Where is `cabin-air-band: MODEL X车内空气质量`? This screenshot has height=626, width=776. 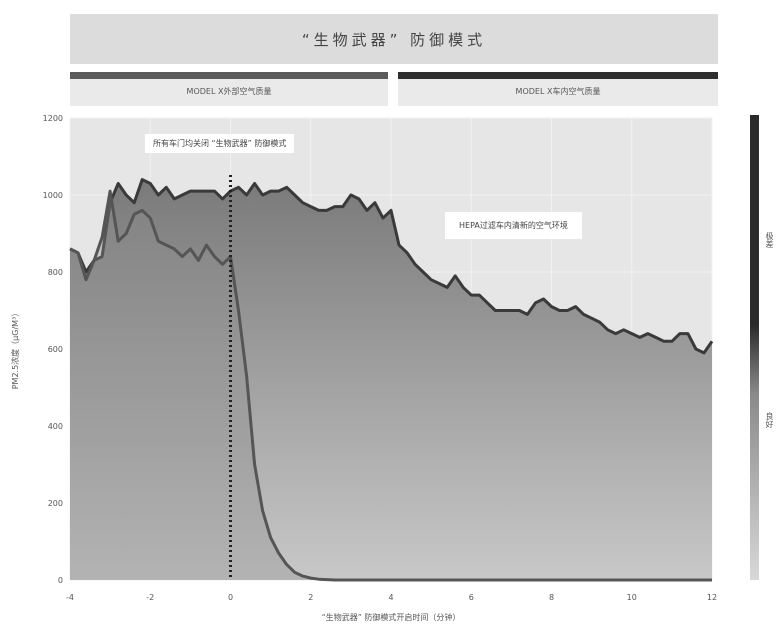
cabin-air-band: MODEL X车内空气质量 is located at coordinates (558, 89).